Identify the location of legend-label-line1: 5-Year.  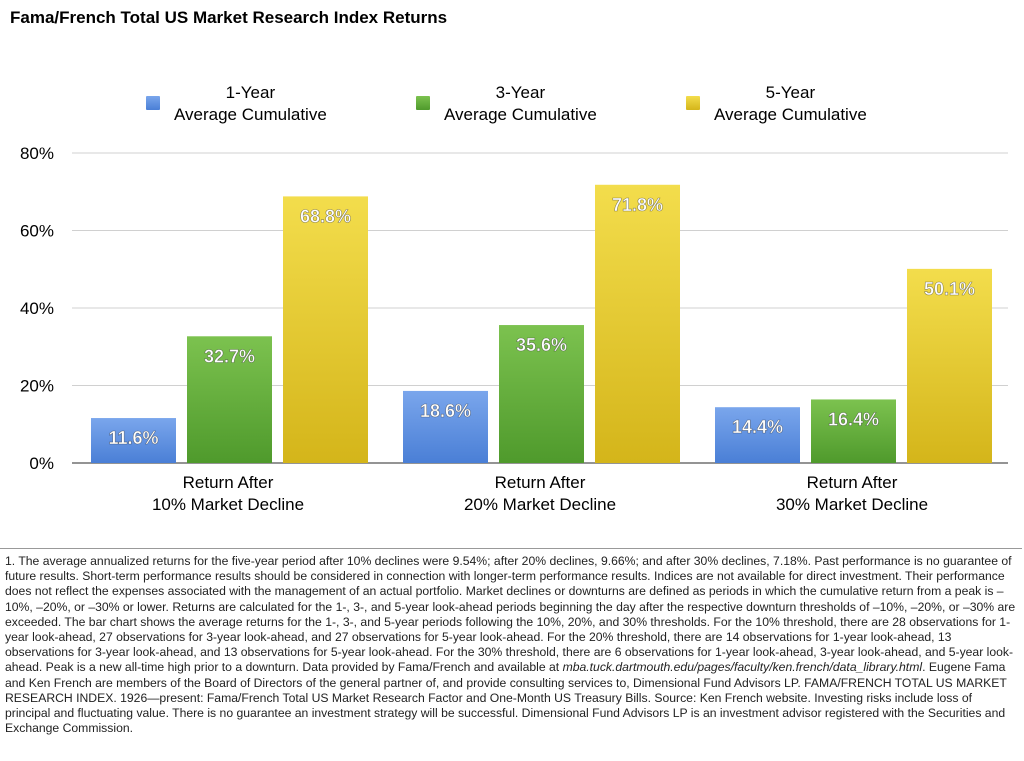
(790, 92).